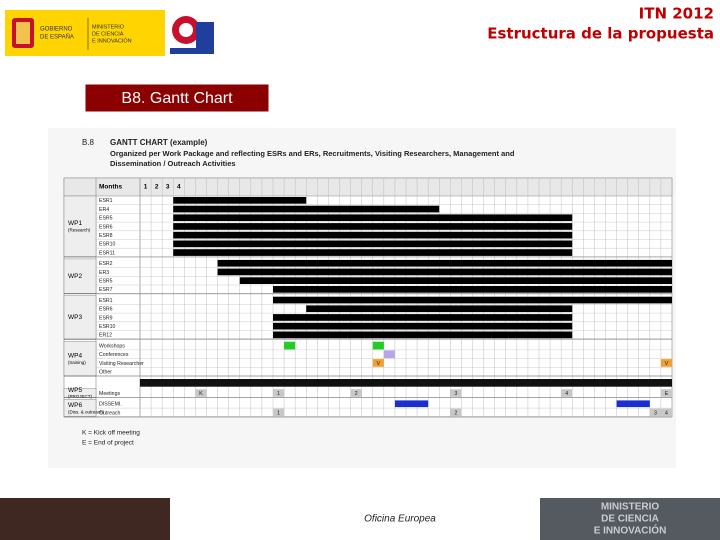  What do you see at coordinates (23, 33) in the screenshot?
I see `coat-of-arms-inner` at bounding box center [23, 33].